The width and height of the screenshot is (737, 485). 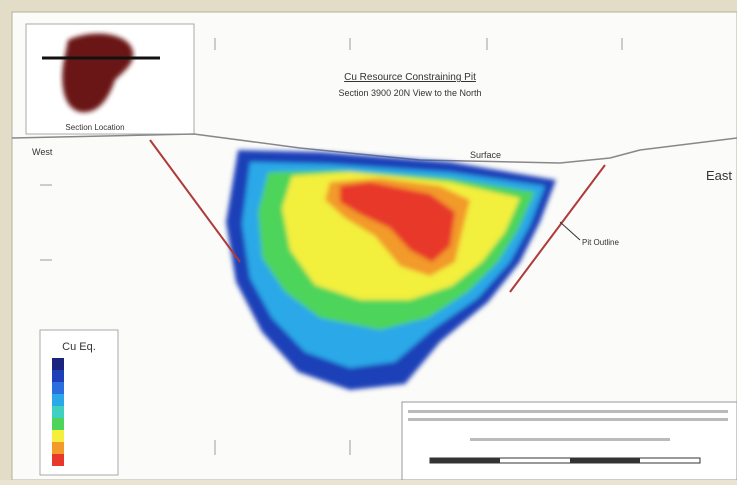 What do you see at coordinates (42, 152) in the screenshot?
I see `west-label: West` at bounding box center [42, 152].